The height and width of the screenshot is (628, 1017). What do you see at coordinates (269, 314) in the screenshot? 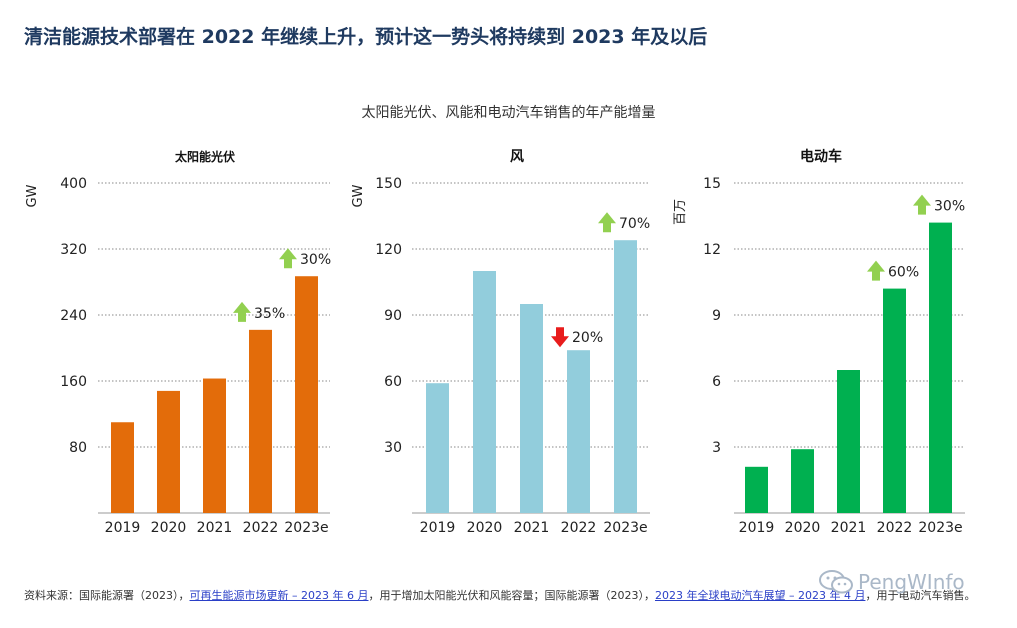
I see `growth-label: 35%` at bounding box center [269, 314].